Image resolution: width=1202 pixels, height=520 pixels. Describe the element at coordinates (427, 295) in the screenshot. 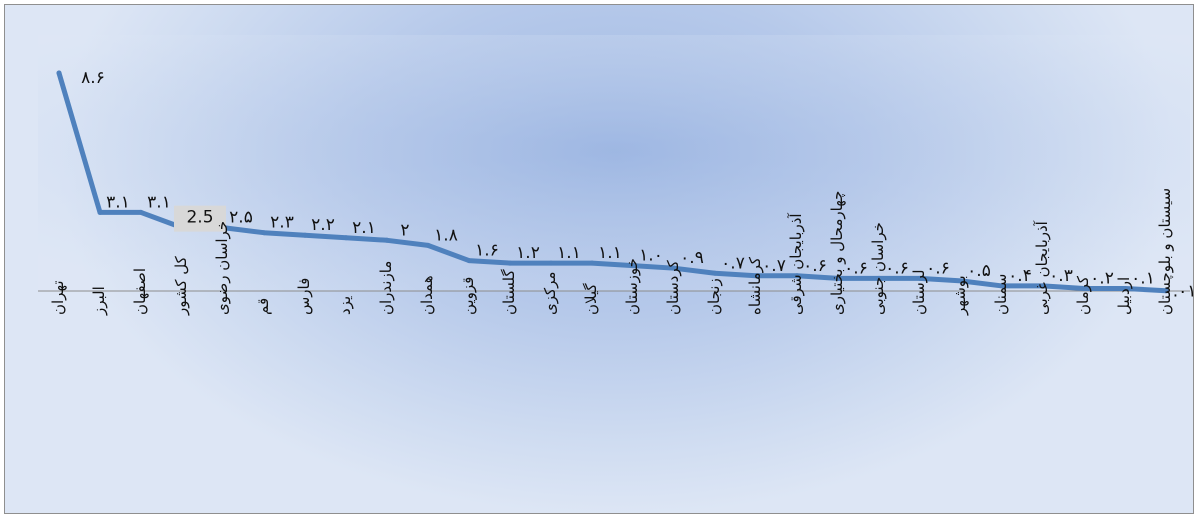

I see `x-tick-label: همدان` at that location.